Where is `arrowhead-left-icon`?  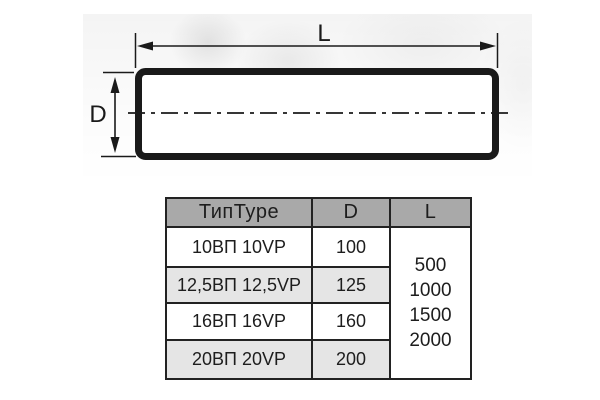 arrowhead-left-icon is located at coordinates (145, 46).